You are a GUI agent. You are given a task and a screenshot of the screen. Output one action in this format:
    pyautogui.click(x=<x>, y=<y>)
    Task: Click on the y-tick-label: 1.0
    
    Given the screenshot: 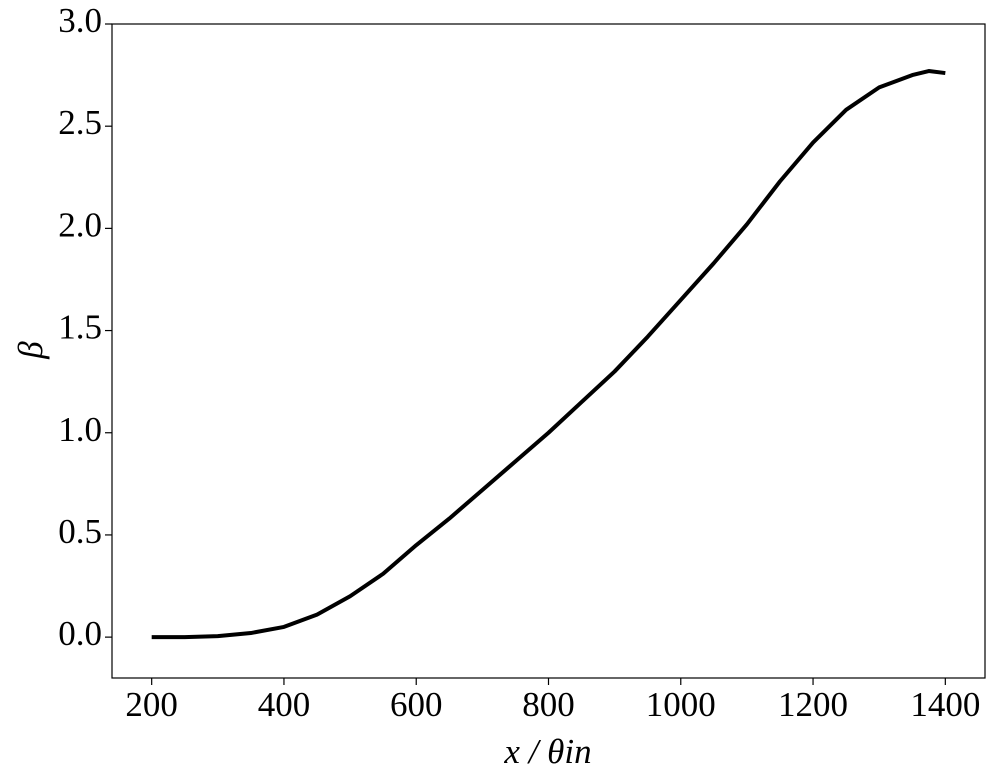 What is the action you would take?
    pyautogui.click(x=80, y=429)
    